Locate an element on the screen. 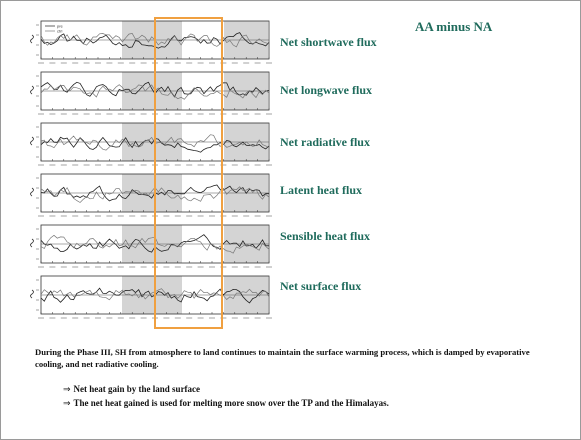 The image size is (581, 440). legend-label: pre is located at coordinates (60, 26).